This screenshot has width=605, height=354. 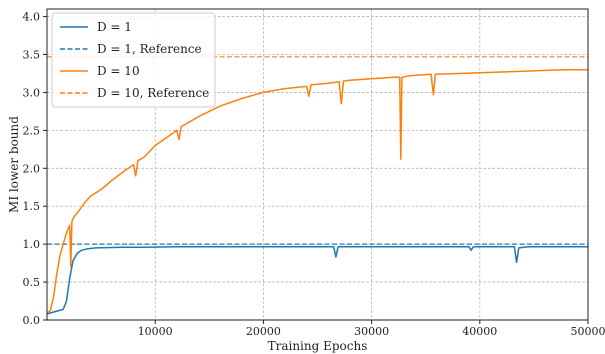 What do you see at coordinates (118, 71) in the screenshot?
I see `legend-label: D = 10` at bounding box center [118, 71].